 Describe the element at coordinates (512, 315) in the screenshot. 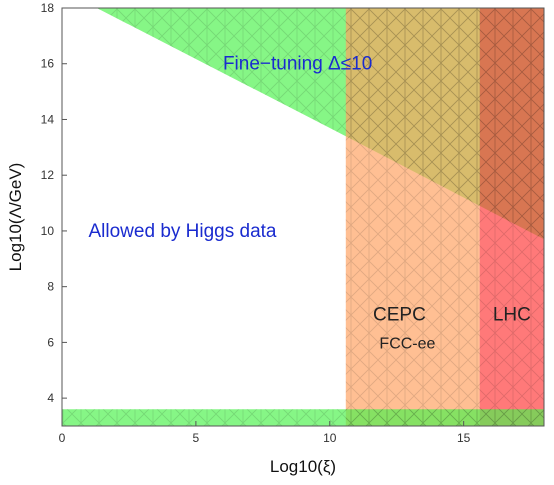

I see `annotation-lhc: LHC` at that location.